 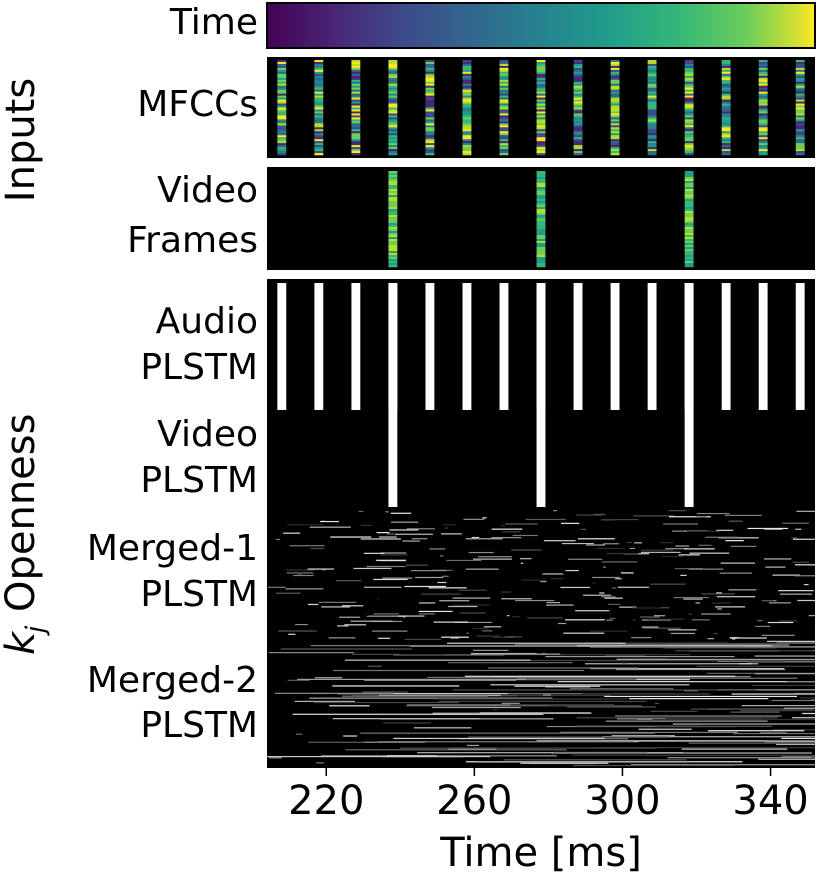 I want to click on input-stripe, so click(x=504, y=108).